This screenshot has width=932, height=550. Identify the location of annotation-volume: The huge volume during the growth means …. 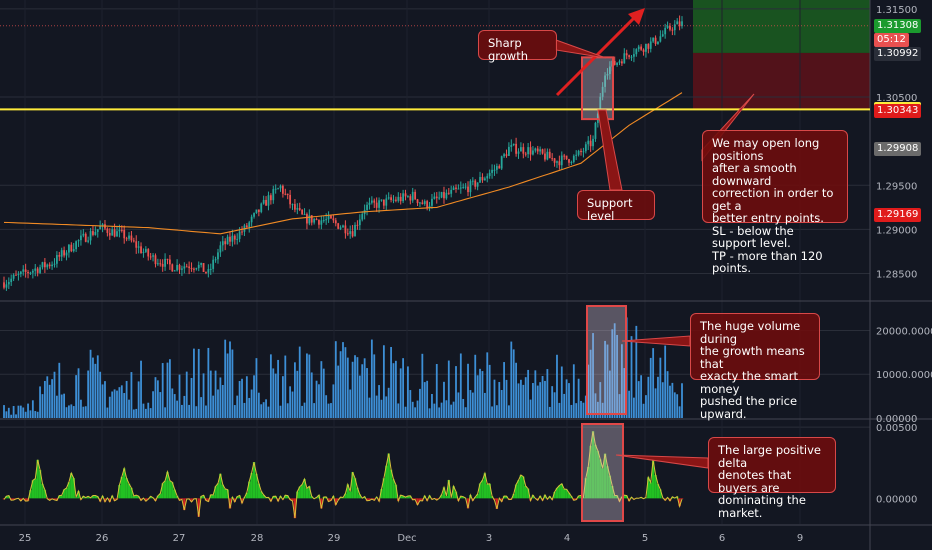
(755, 366).